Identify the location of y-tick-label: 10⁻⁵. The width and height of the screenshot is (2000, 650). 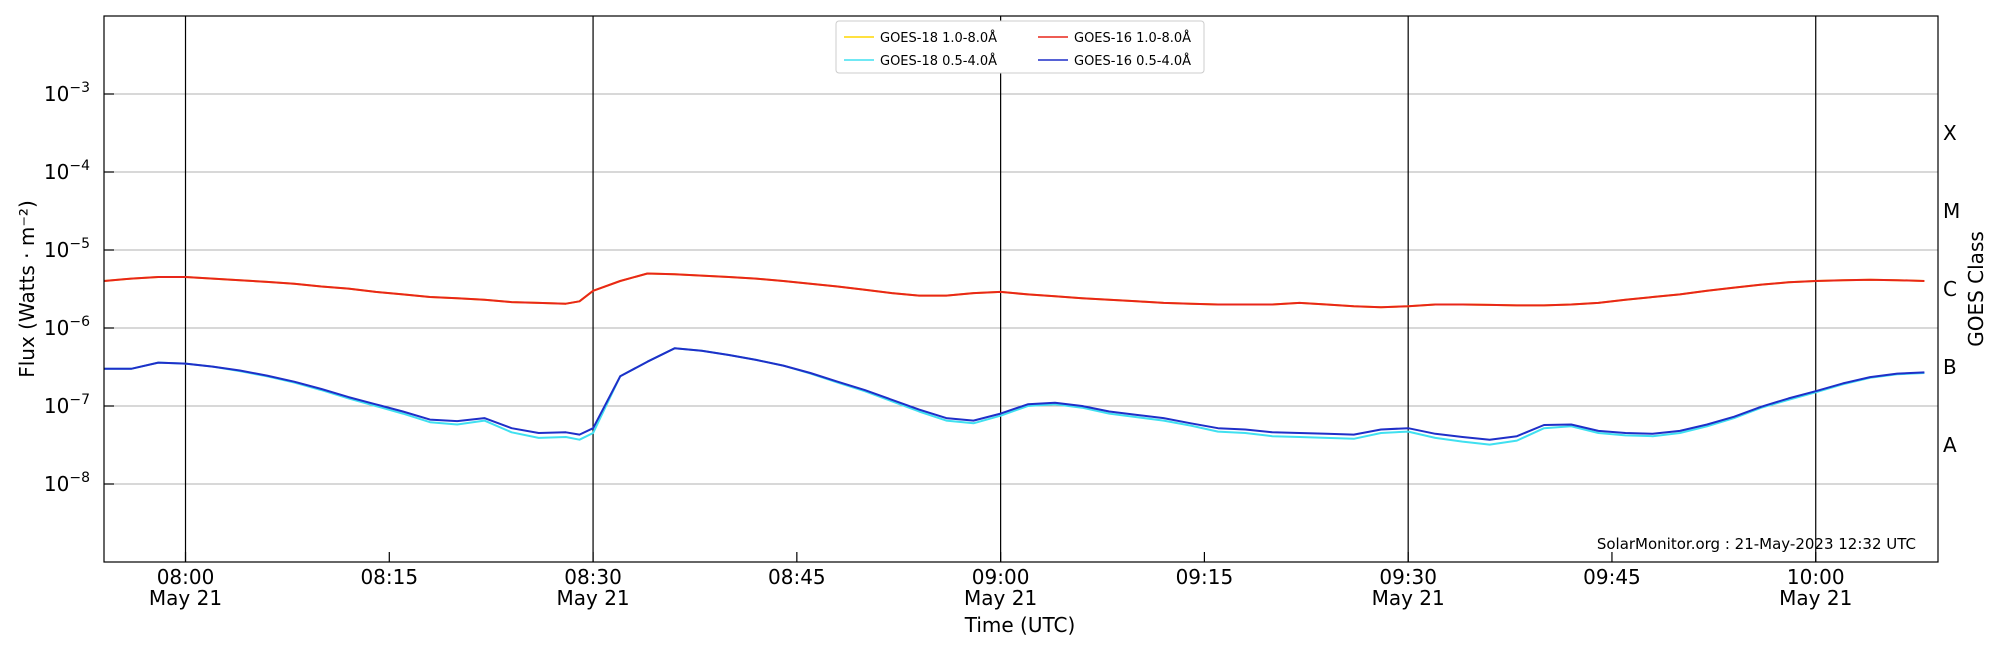
(67, 249).